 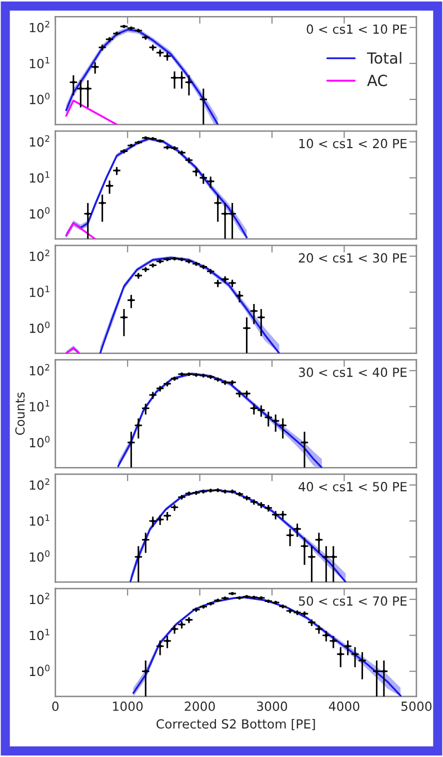 I want to click on x-tick-label: 0, so click(x=55, y=706).